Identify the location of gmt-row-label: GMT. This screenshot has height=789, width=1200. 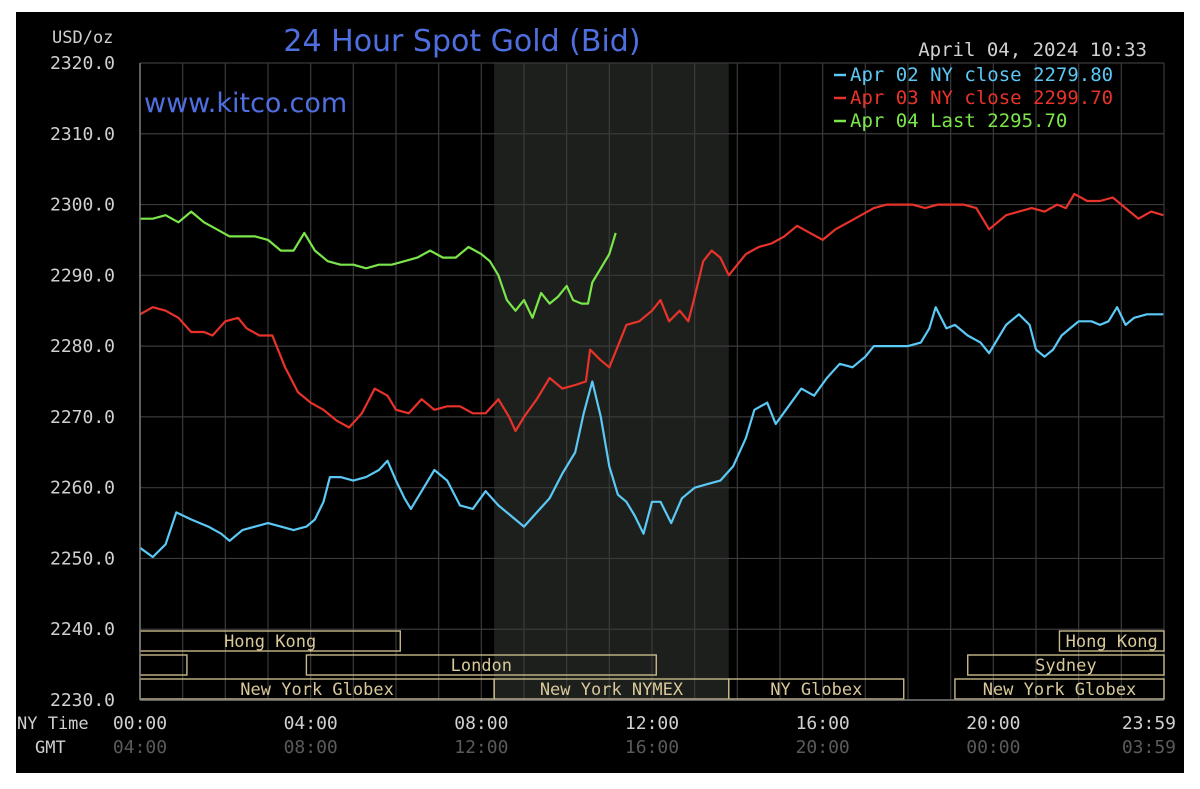
(50, 748).